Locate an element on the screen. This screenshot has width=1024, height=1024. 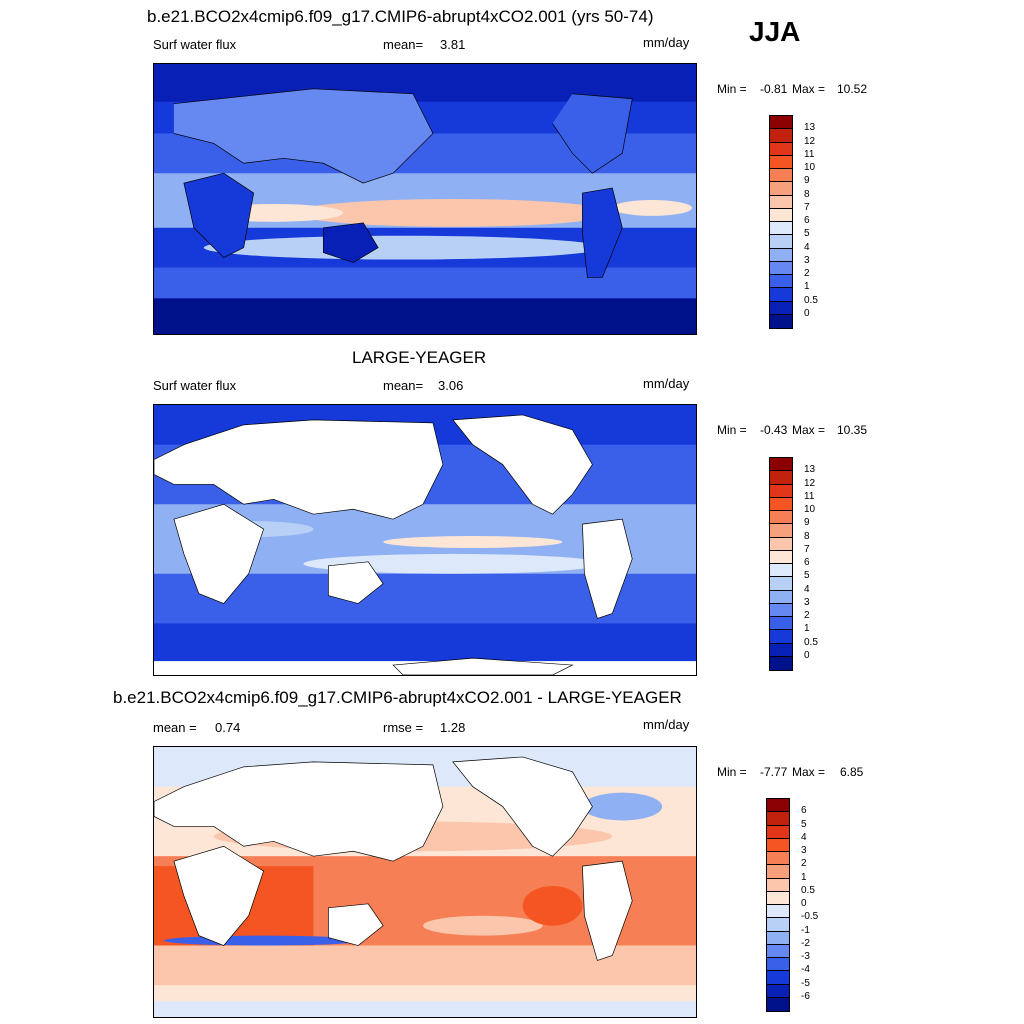
panel2-mean-value: 3.06 is located at coordinates (451, 385).